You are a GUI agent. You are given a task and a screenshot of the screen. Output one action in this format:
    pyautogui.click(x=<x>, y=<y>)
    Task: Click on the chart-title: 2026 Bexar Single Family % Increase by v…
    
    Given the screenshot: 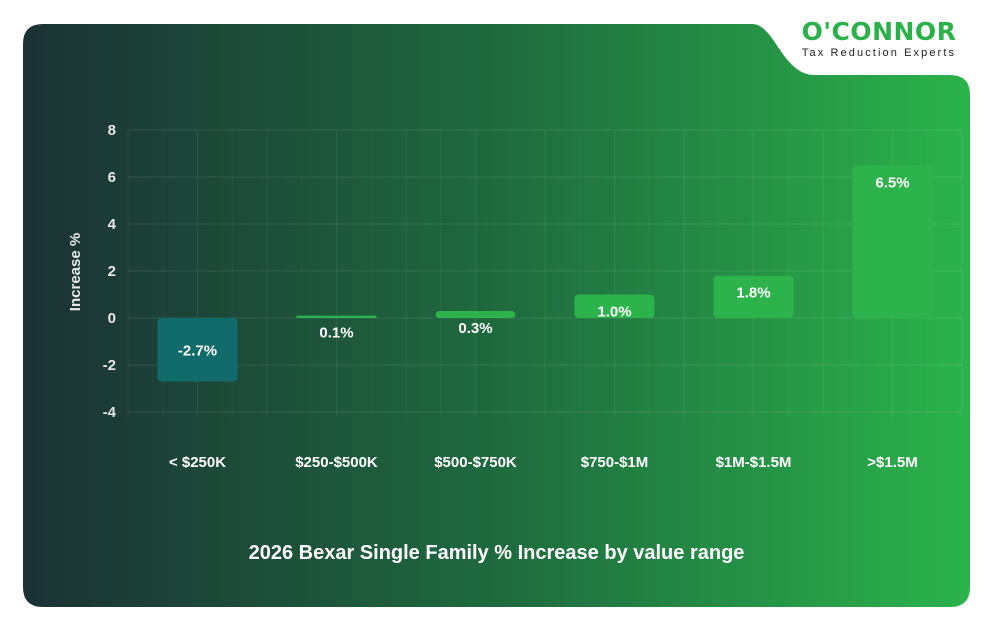 What is the action you would take?
    pyautogui.click(x=496, y=553)
    